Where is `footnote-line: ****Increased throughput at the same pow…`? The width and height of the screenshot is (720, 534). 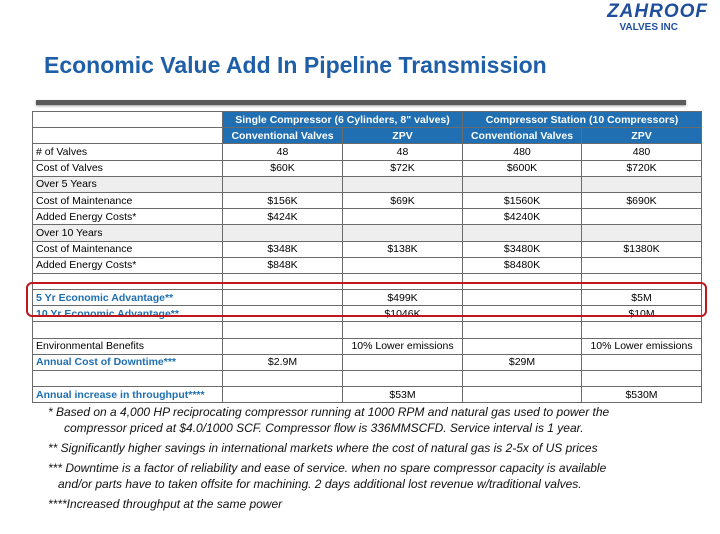
footnote-line: ****Increased throughput at the same pow… is located at coordinates (165, 504).